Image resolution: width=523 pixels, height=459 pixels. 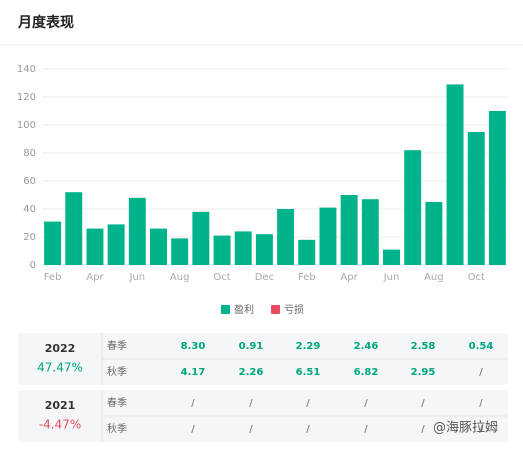 What do you see at coordinates (29, 209) in the screenshot?
I see `y-tick-label: 40` at bounding box center [29, 209].